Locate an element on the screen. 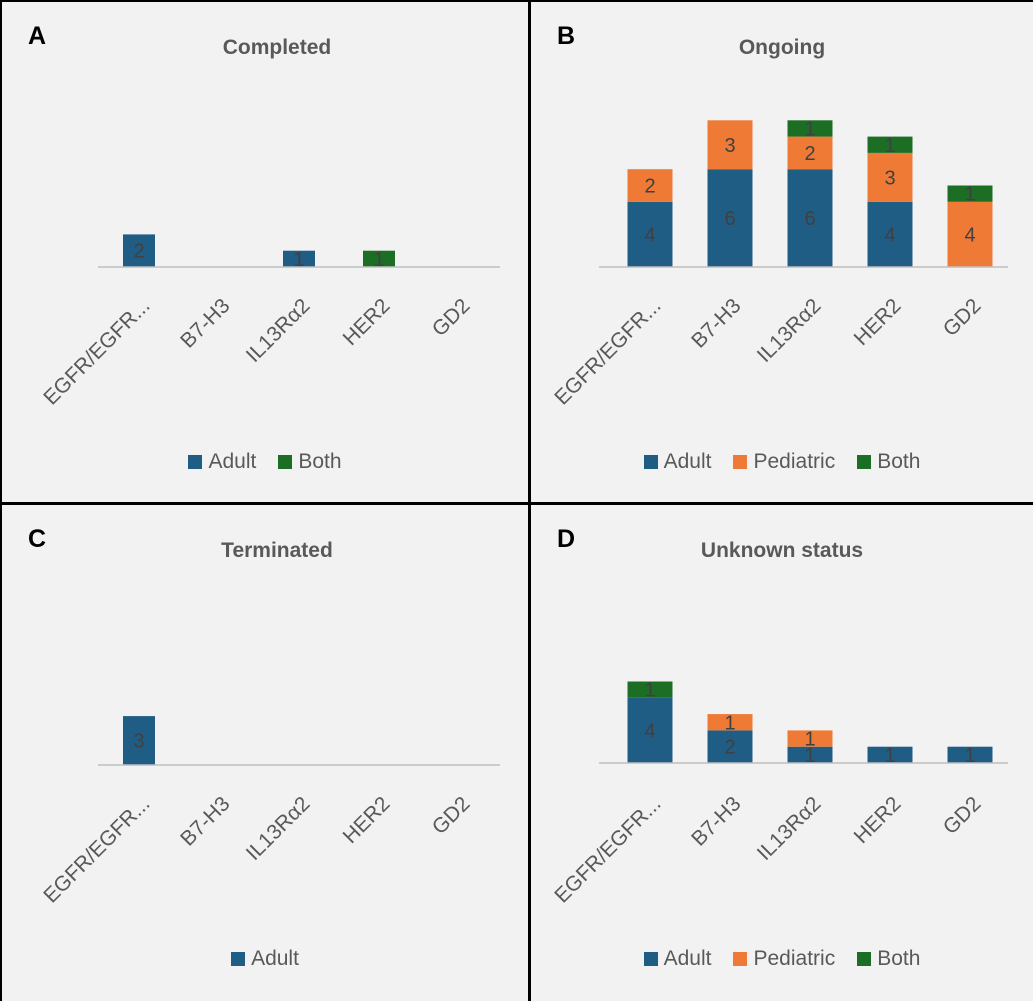 This screenshot has width=1033, height=1001. panel-letter: B is located at coordinates (566, 36).